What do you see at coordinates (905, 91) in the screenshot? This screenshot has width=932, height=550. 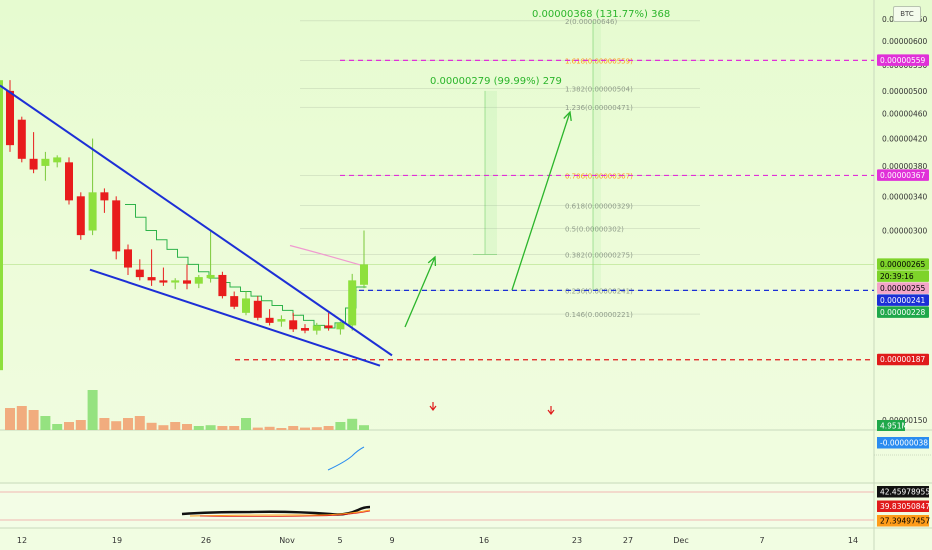 I see `price-tick-label: 0.00000500` at bounding box center [905, 91].